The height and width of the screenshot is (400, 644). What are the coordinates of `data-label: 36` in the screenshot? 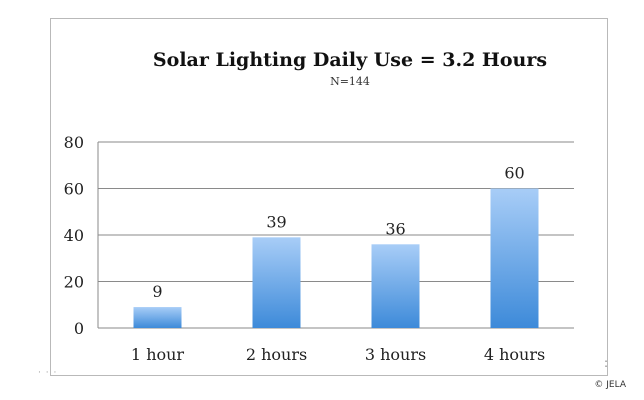 It's located at (395, 228).